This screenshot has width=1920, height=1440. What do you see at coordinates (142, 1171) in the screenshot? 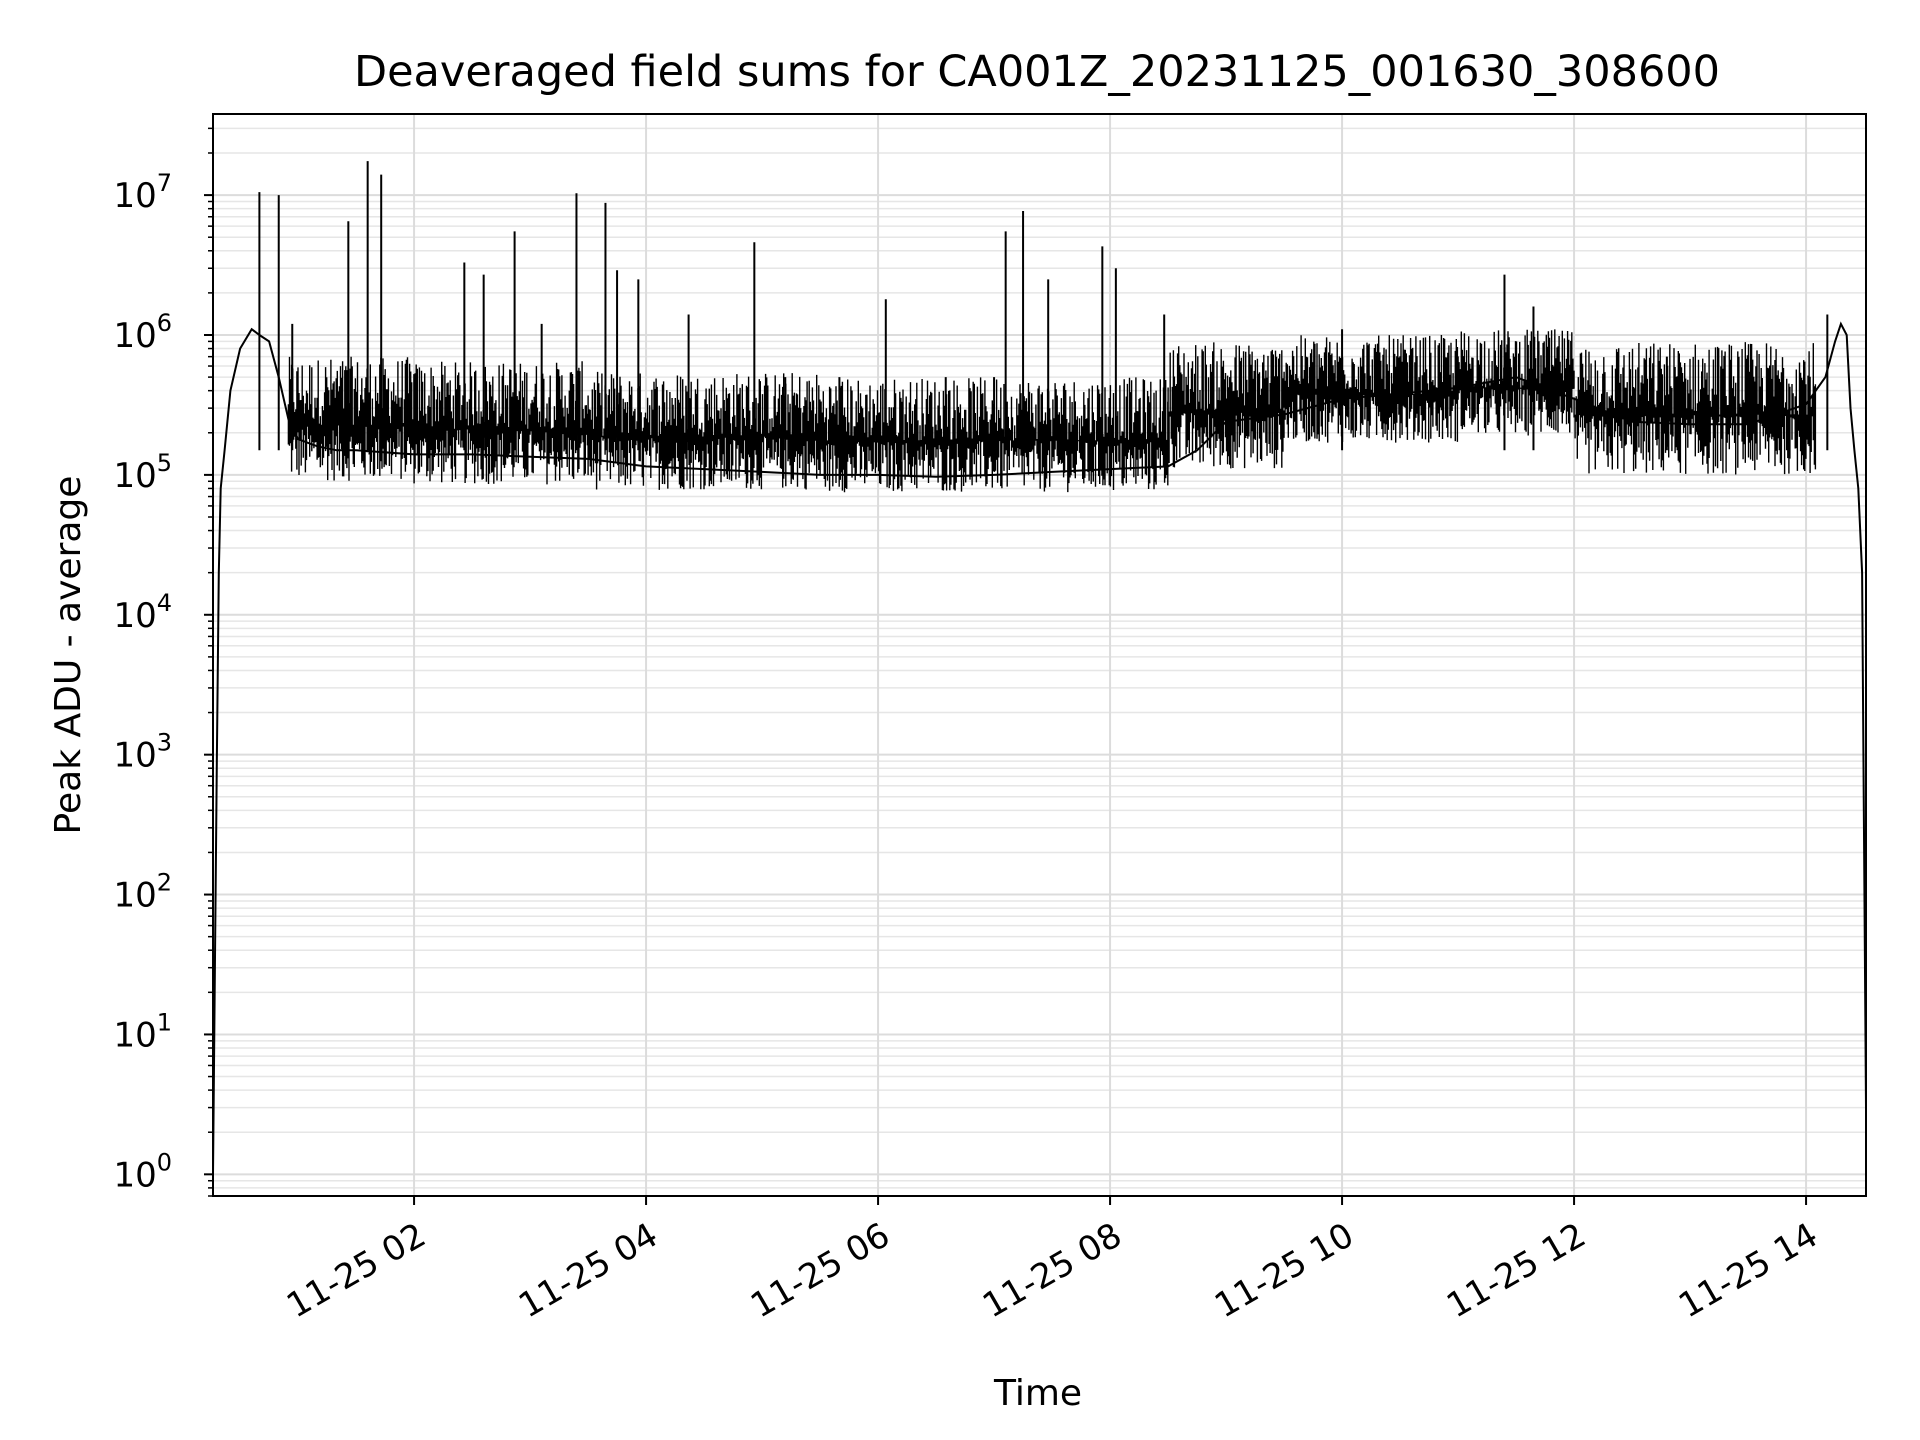
I see `y-tick-label: 10⁰` at bounding box center [142, 1171].